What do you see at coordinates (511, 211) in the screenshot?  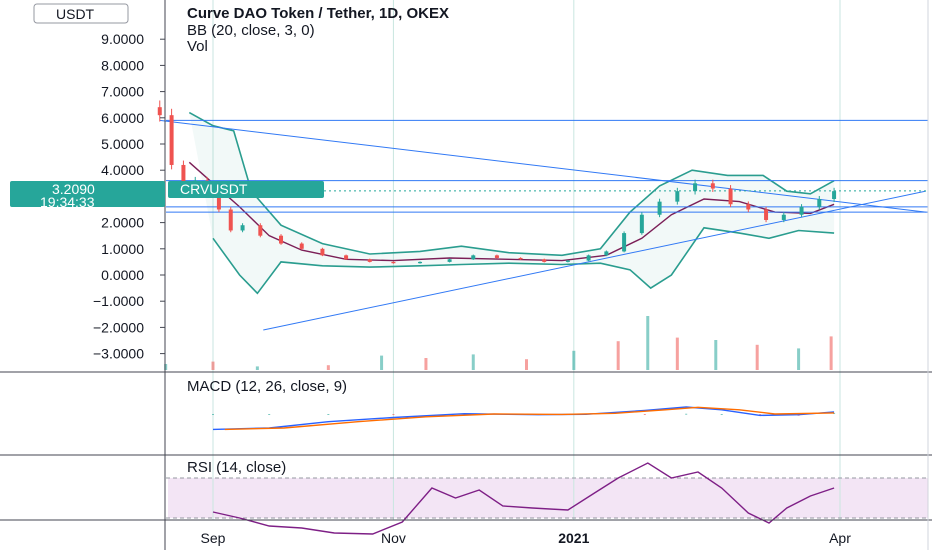 I see `bb-basis-line` at bounding box center [511, 211].